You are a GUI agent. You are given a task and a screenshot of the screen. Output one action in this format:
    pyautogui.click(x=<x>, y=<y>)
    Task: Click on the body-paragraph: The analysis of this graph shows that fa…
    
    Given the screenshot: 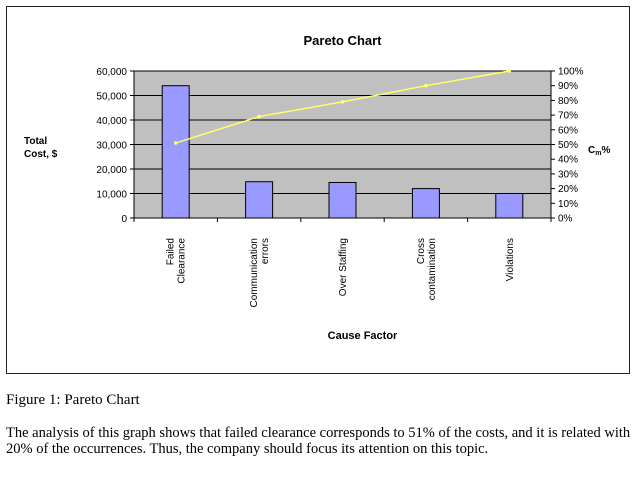 What is the action you would take?
    pyautogui.click(x=318, y=441)
    